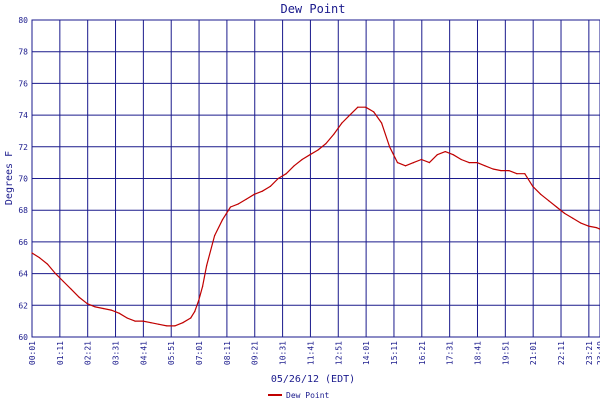 Image resolution: width=600 pixels, height=400 pixels. Describe the element at coordinates (366, 353) in the screenshot. I see `x-tick-label-12: 14:01` at that location.